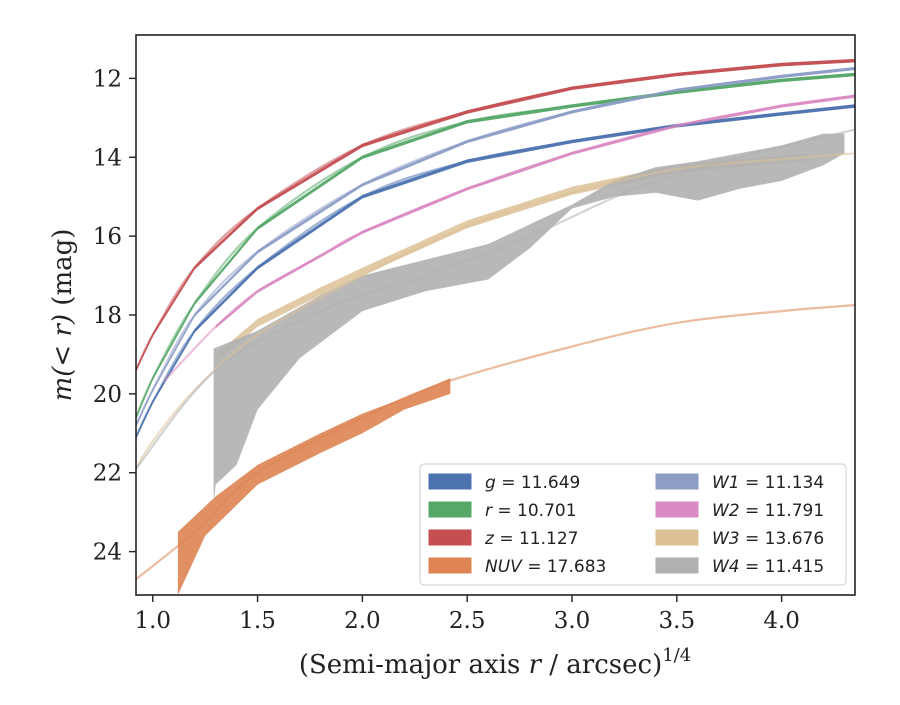 The width and height of the screenshot is (900, 705). I want to click on legend-label-z: z = 11.127, so click(531, 539).